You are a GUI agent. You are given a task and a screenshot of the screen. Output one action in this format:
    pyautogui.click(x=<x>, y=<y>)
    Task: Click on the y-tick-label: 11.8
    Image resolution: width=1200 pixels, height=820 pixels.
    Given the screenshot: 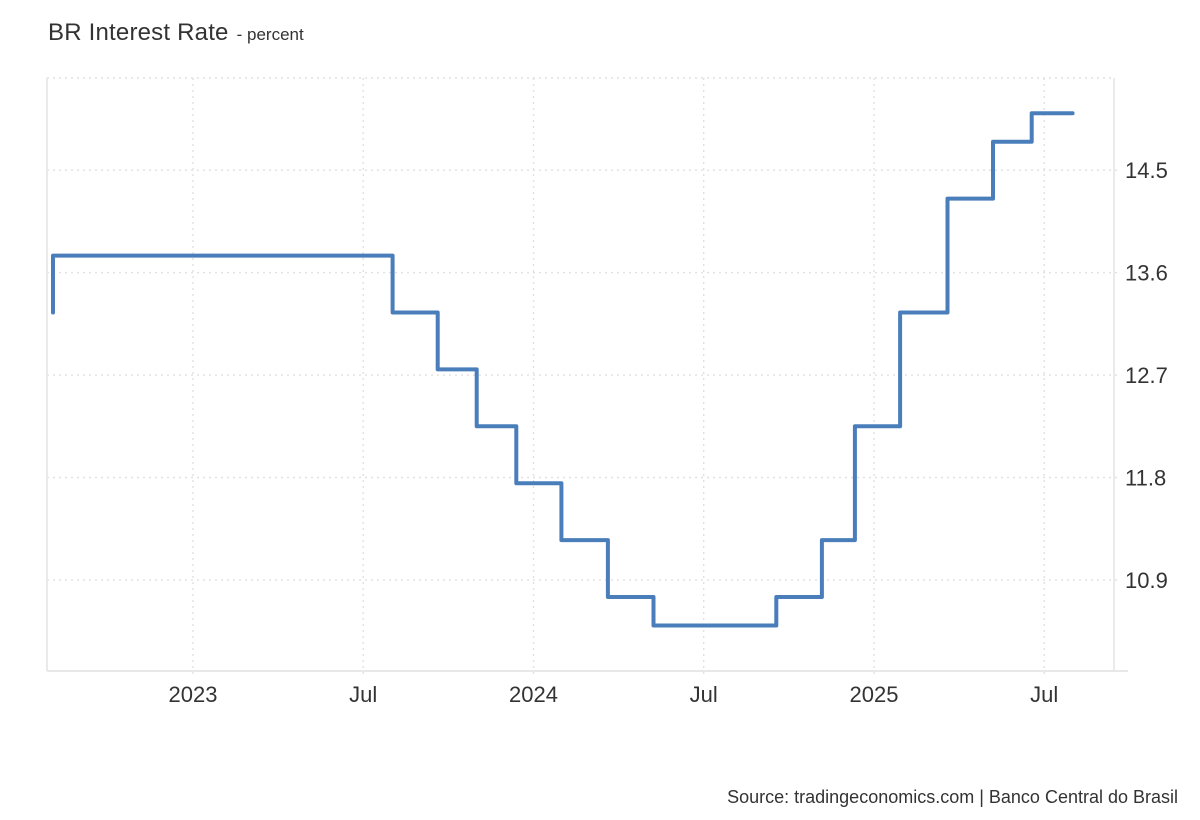 What is the action you would take?
    pyautogui.click(x=1145, y=478)
    